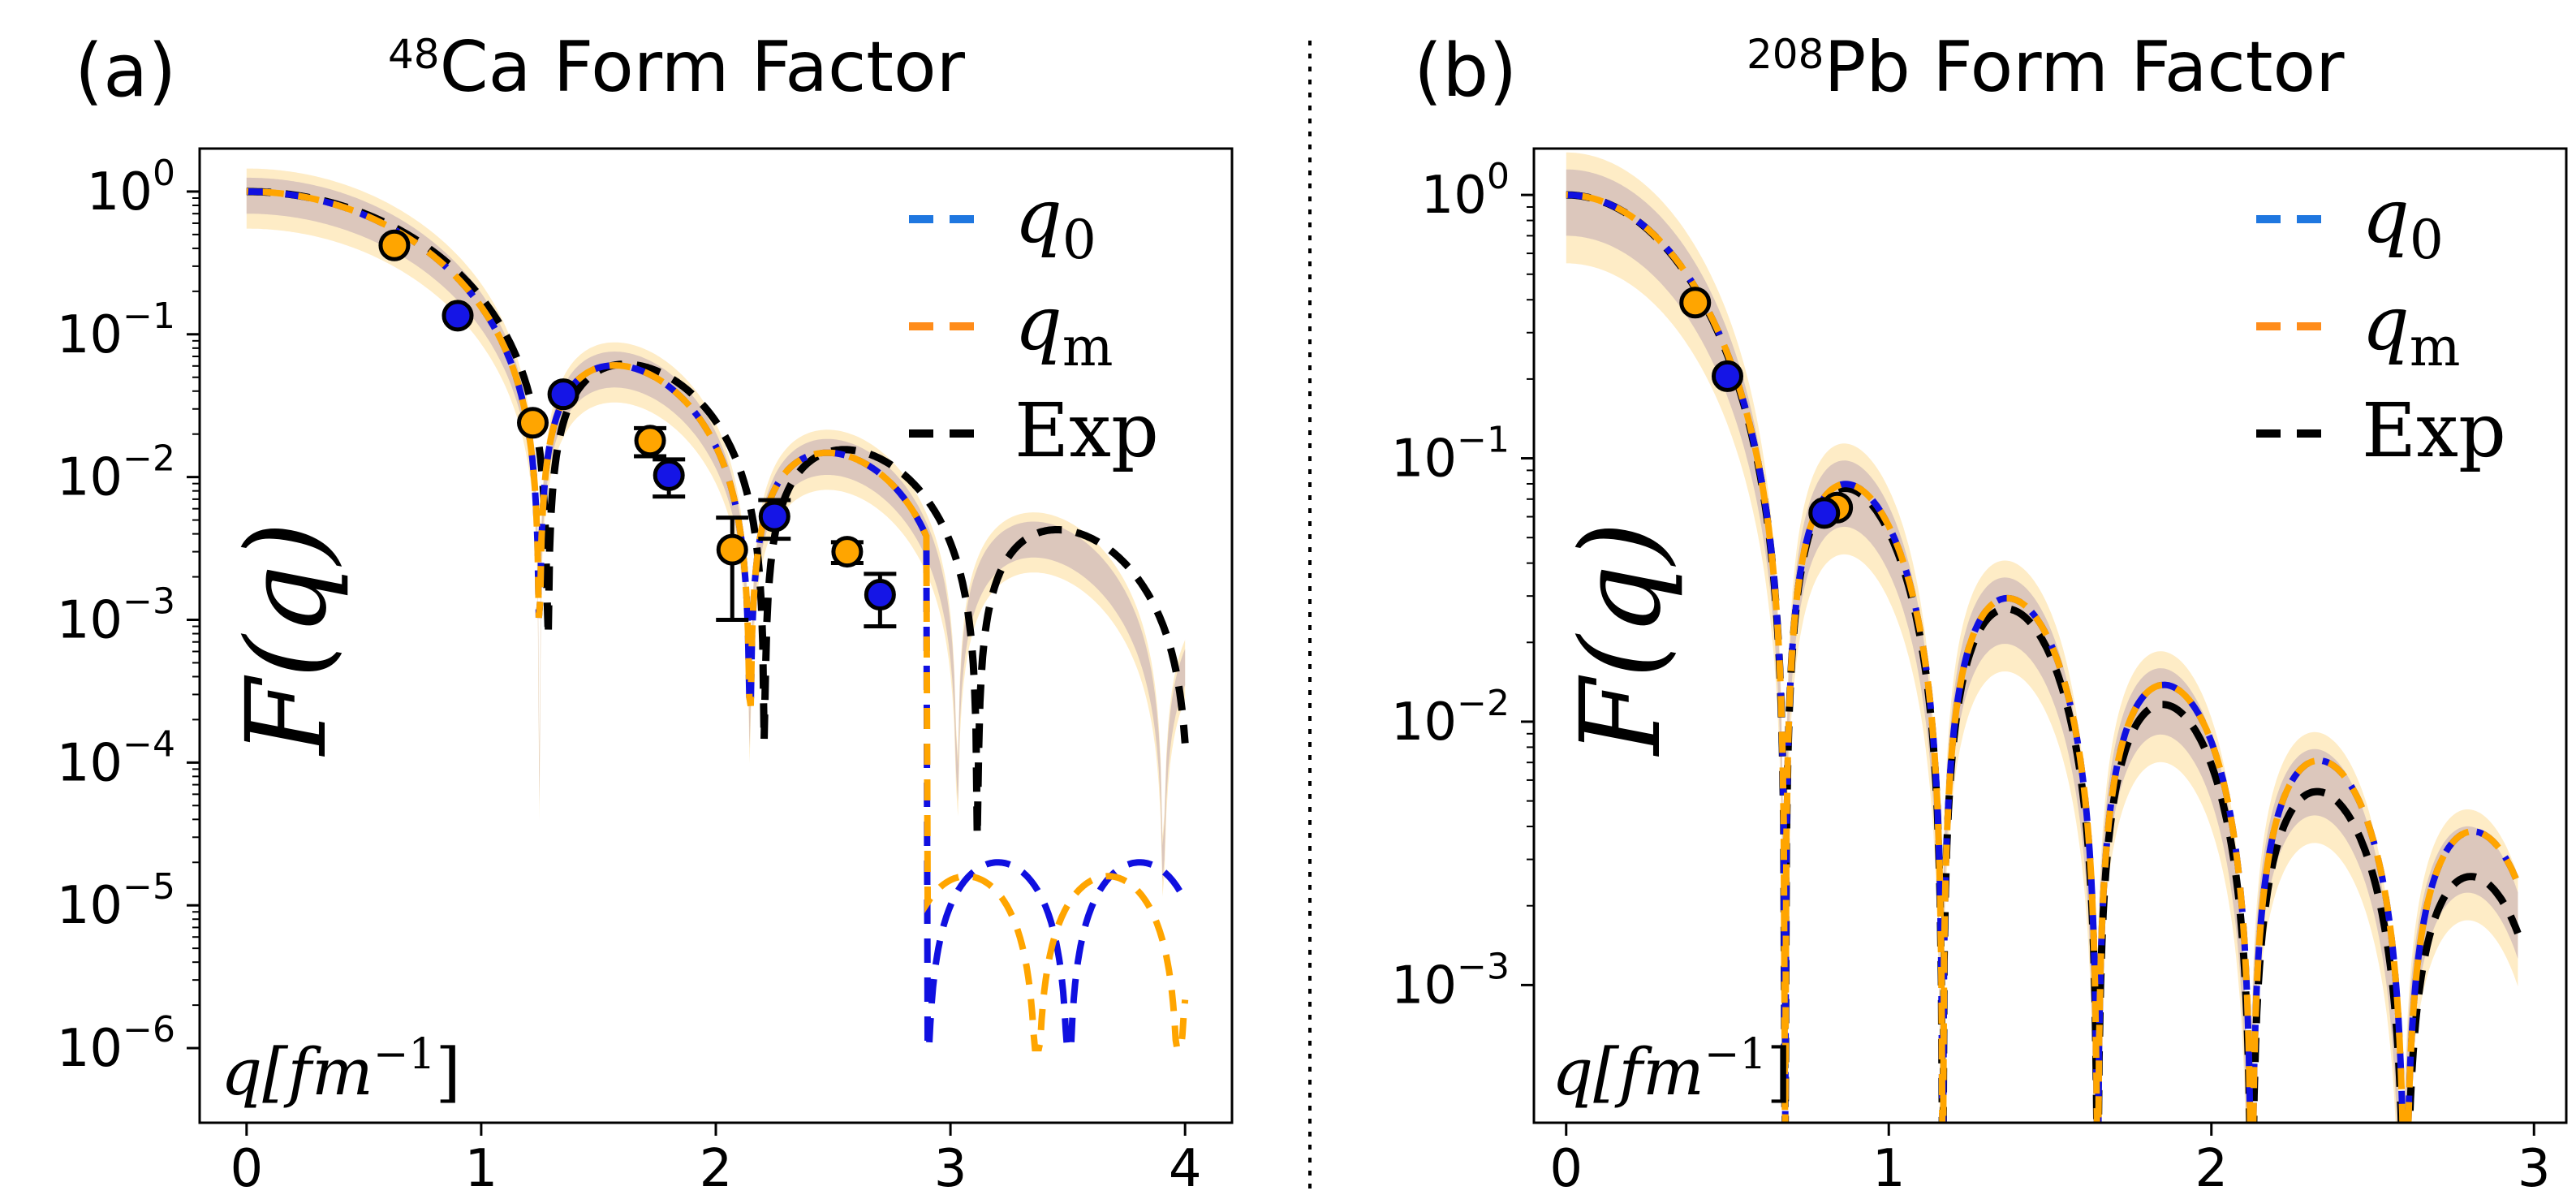 The height and width of the screenshot is (1195, 2576). Describe the element at coordinates (2050, 1159) in the screenshot. I see `panel-b-x-axis: 0 1 2 3` at that location.